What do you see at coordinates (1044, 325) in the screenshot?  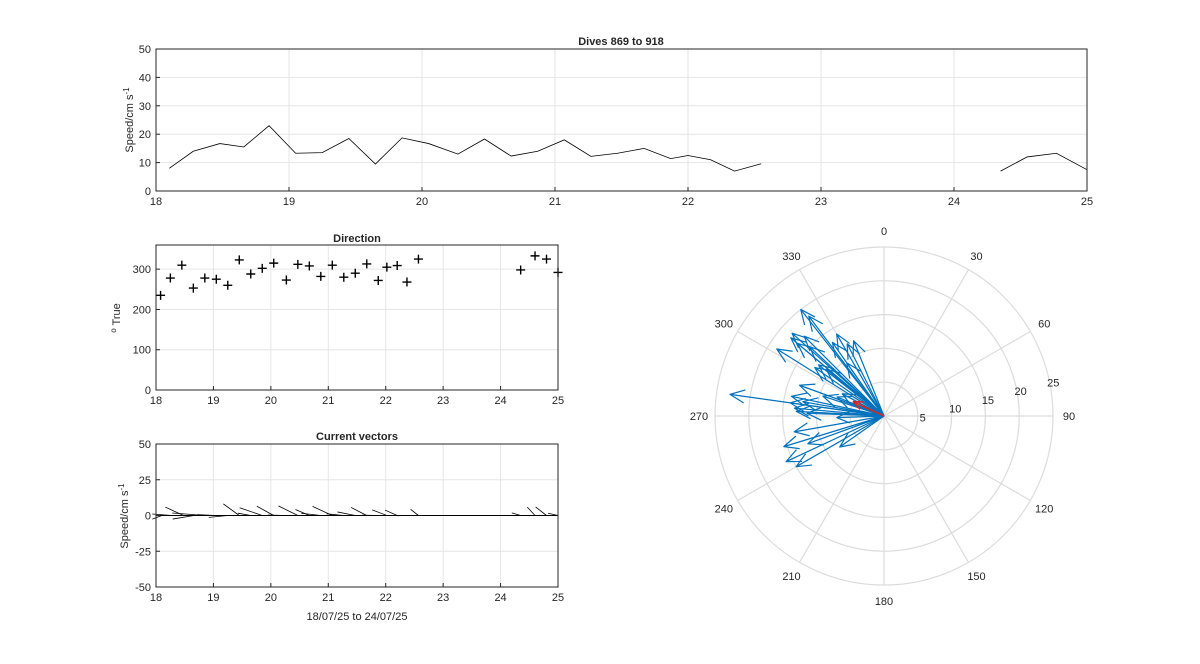 I see `polar-angle-label: 60` at bounding box center [1044, 325].